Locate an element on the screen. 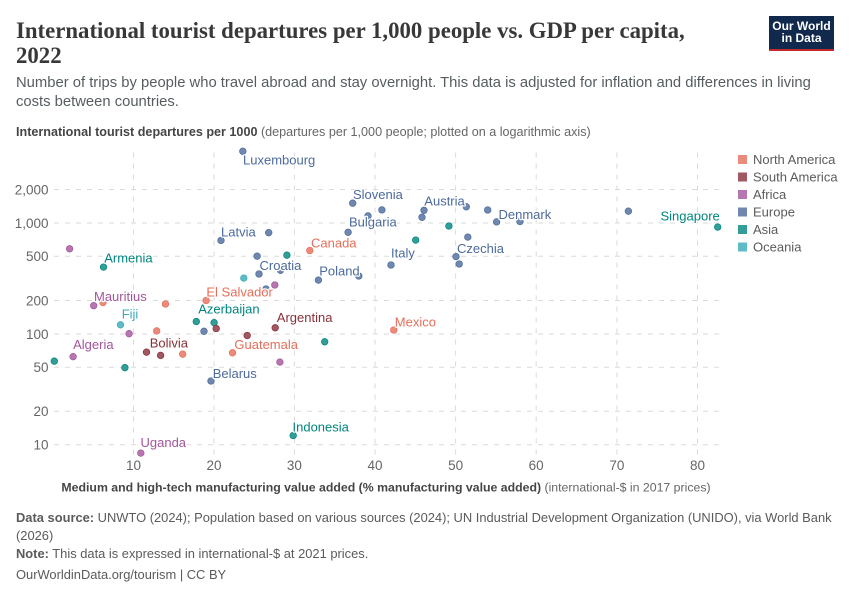  svg-text: 60 is located at coordinates (536, 465).